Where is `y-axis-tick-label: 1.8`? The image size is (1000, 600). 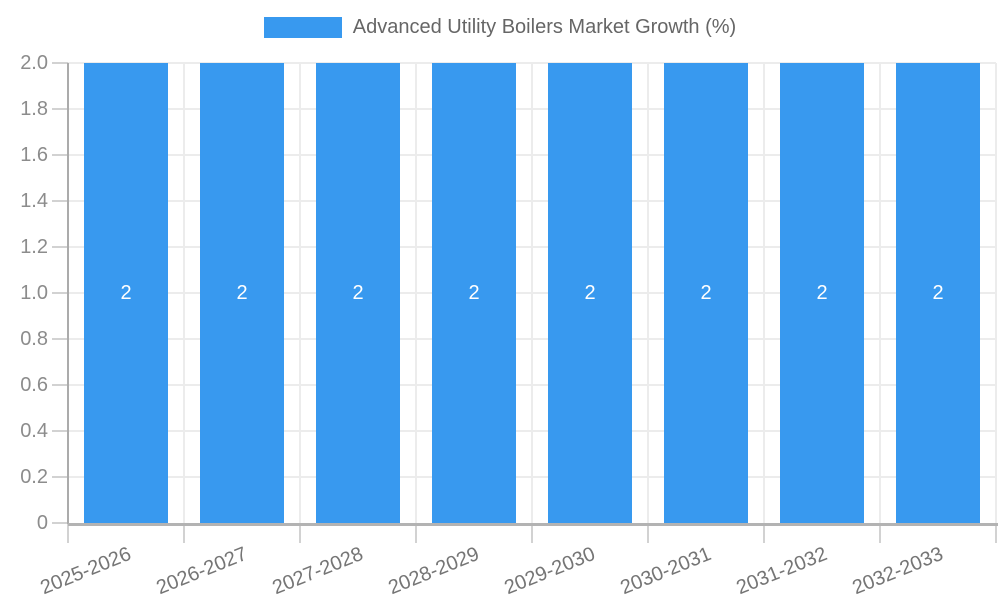
y-axis-tick-label: 1.8 is located at coordinates (34, 109).